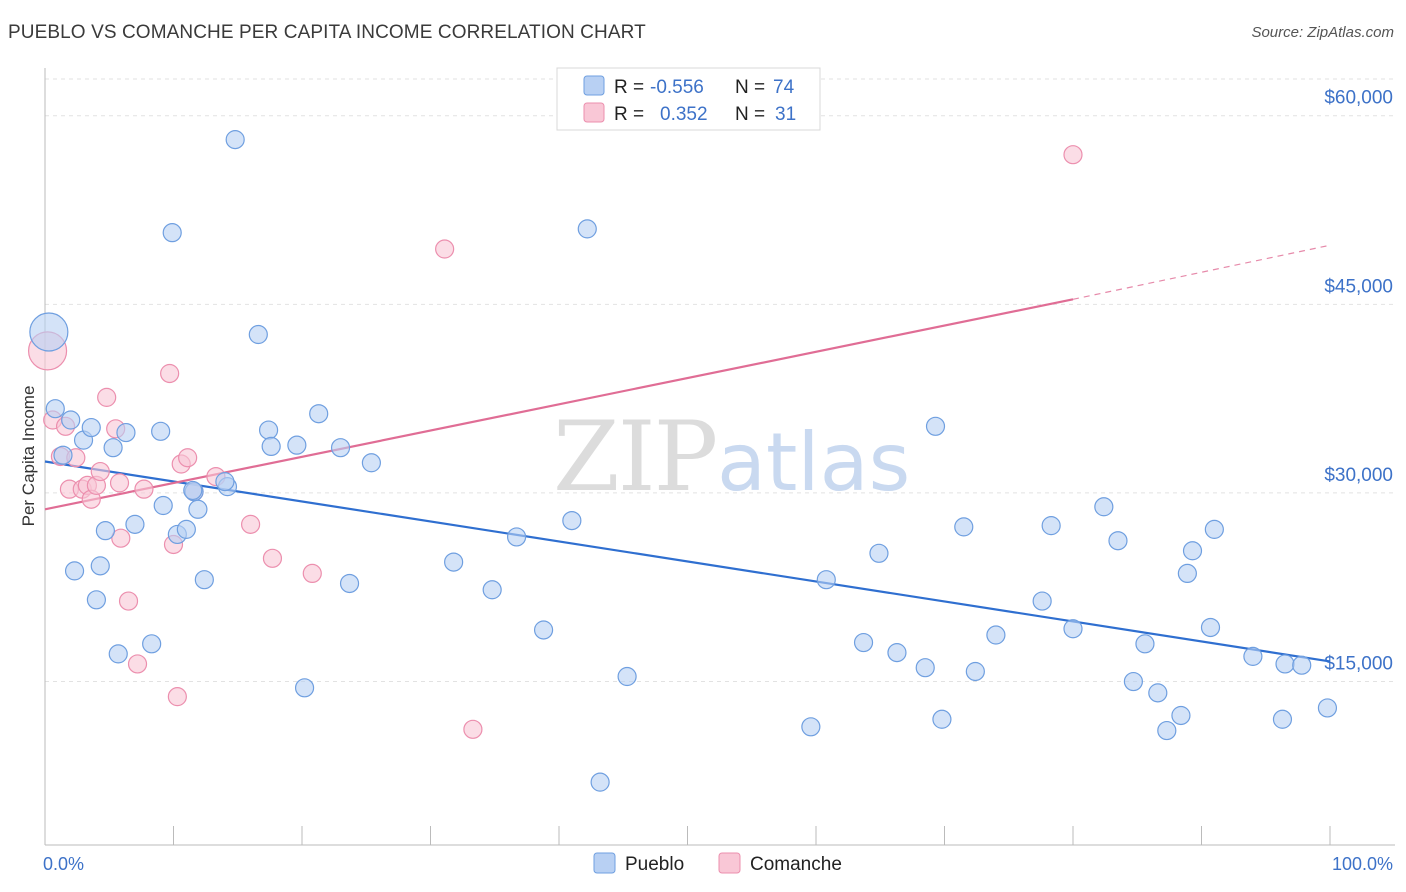  Describe the element at coordinates (1358, 475) in the screenshot. I see `y-tick-label: $30,000` at that location.